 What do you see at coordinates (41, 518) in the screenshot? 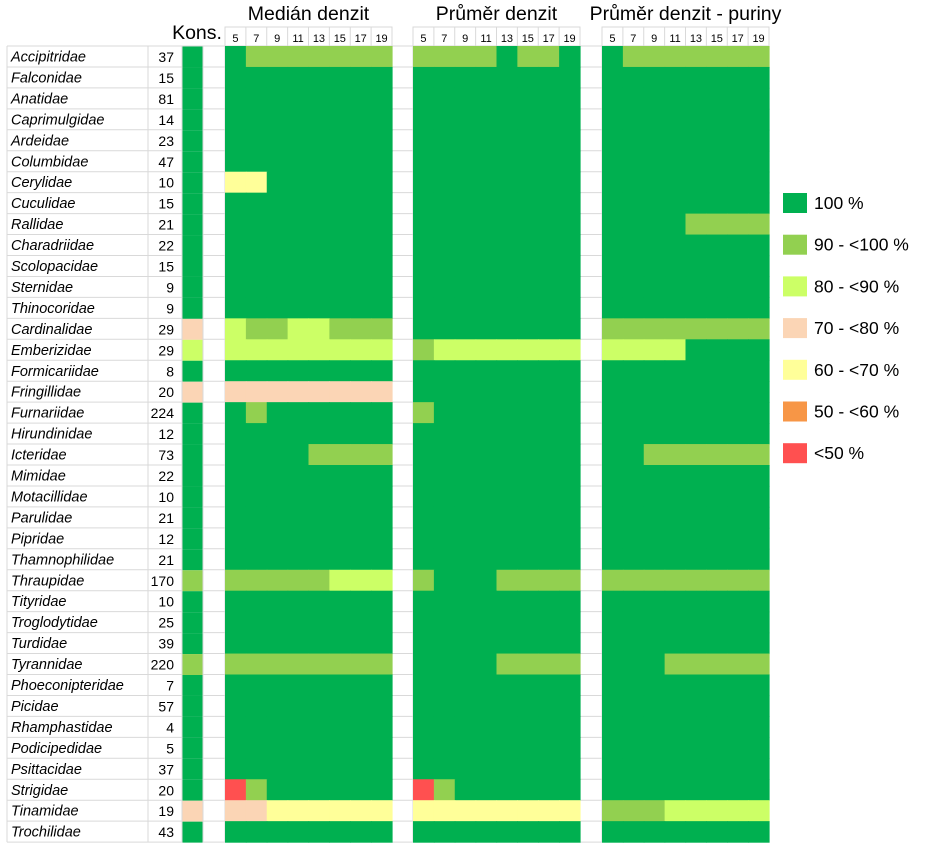
I see `row-family-label: Parulidae` at bounding box center [41, 518].